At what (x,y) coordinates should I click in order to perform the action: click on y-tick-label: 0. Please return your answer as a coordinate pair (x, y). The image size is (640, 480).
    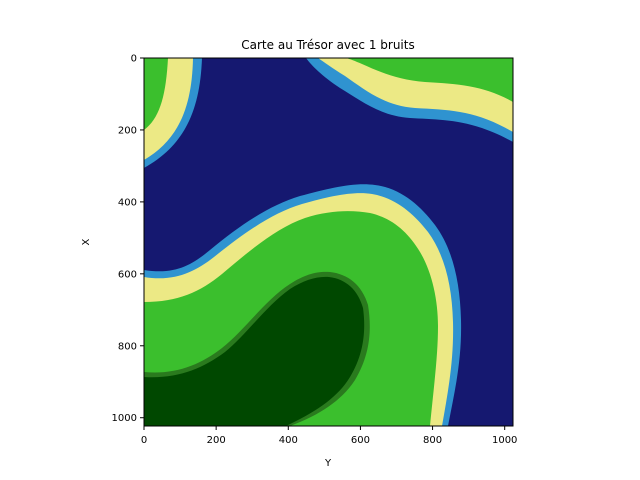
    Looking at the image, I should click on (134, 59).